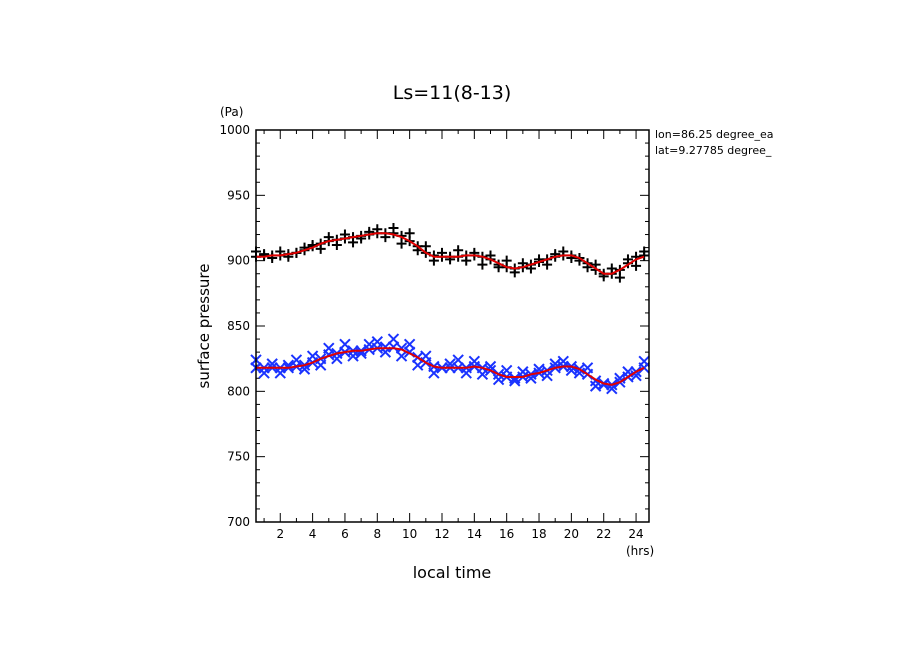 This screenshot has width=904, height=654. What do you see at coordinates (231, 112) in the screenshot?
I see `y-unit-label: (Pa)` at bounding box center [231, 112].